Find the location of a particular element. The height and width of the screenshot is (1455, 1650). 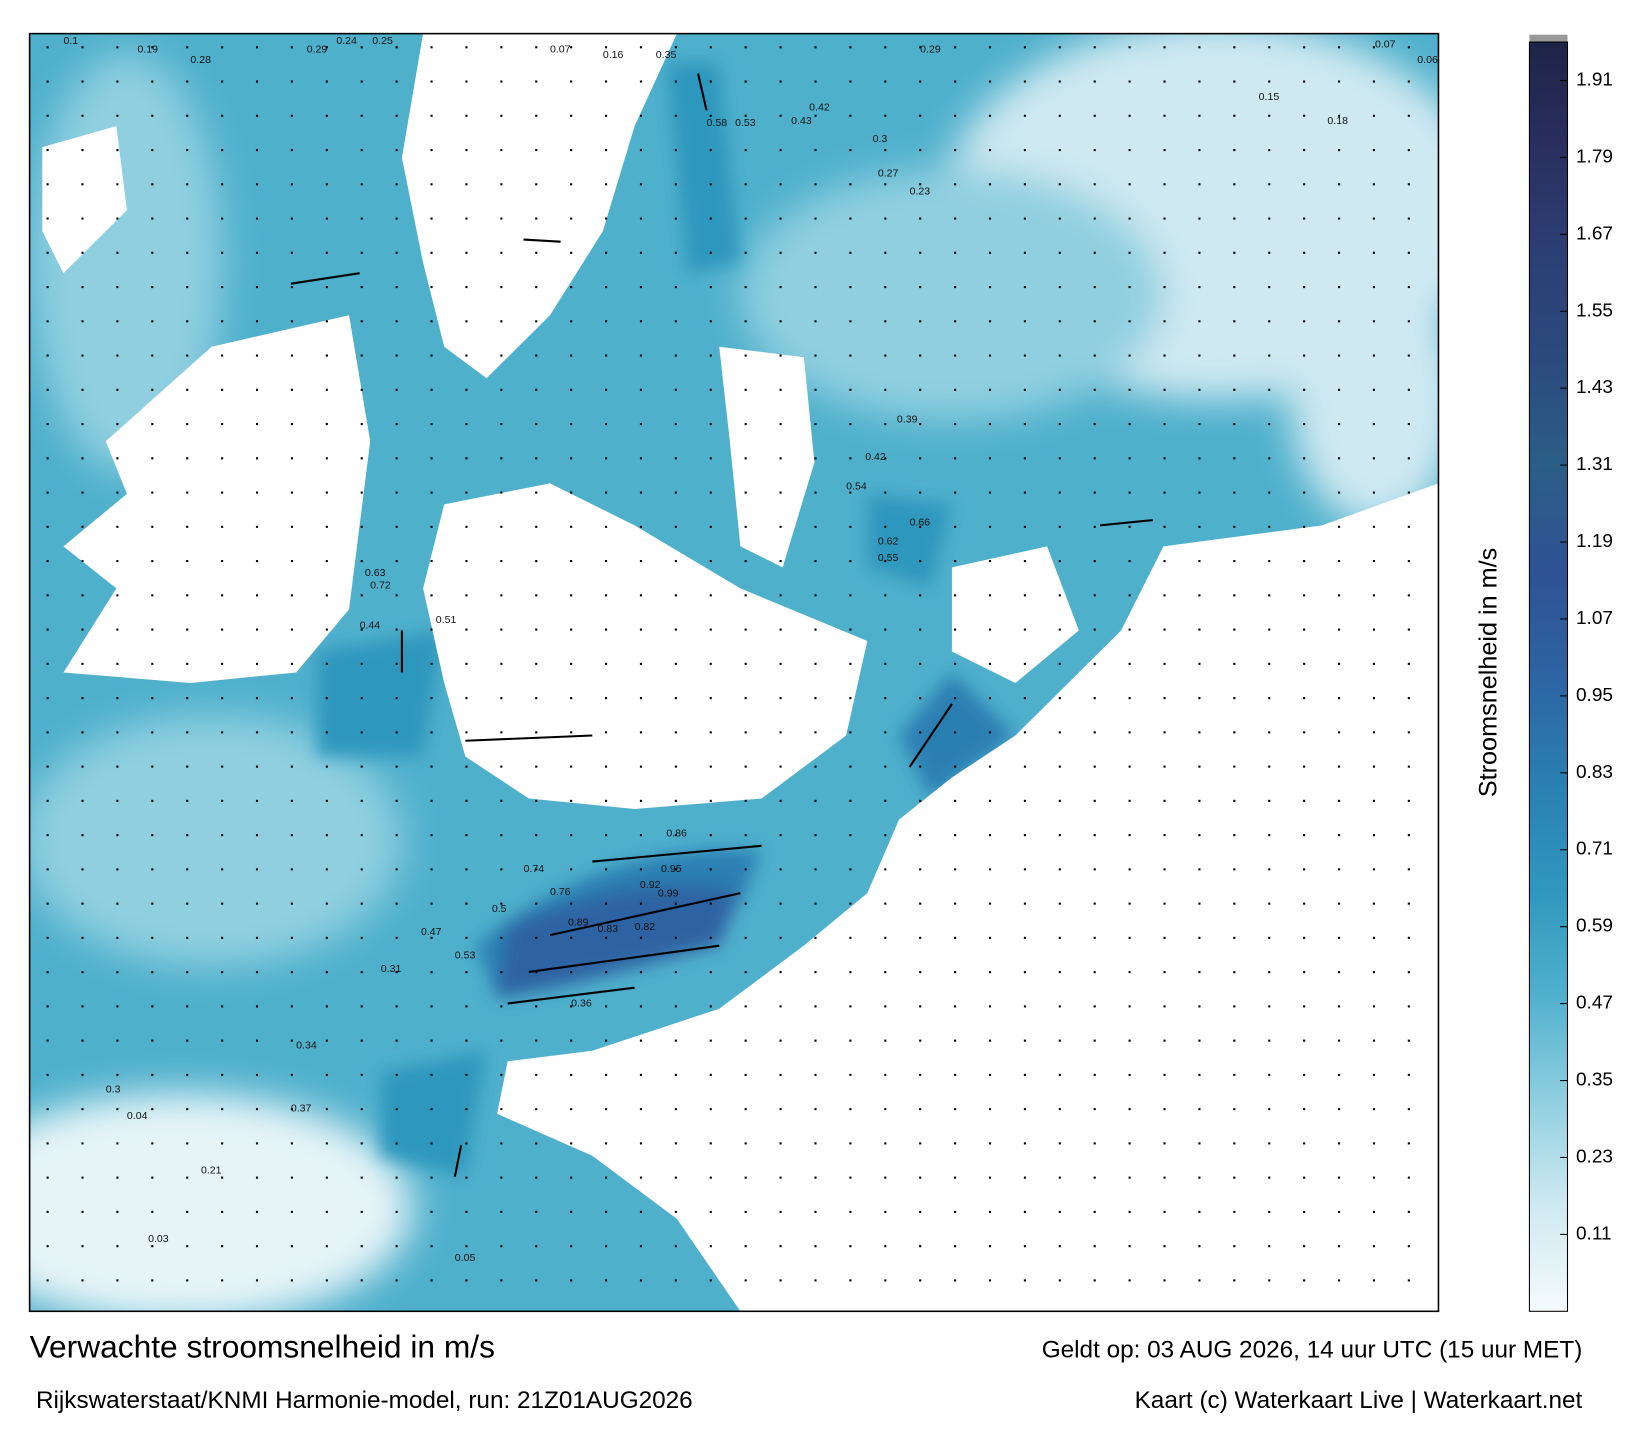

colorbar-tick-label: 1.19 is located at coordinates (1594, 541).